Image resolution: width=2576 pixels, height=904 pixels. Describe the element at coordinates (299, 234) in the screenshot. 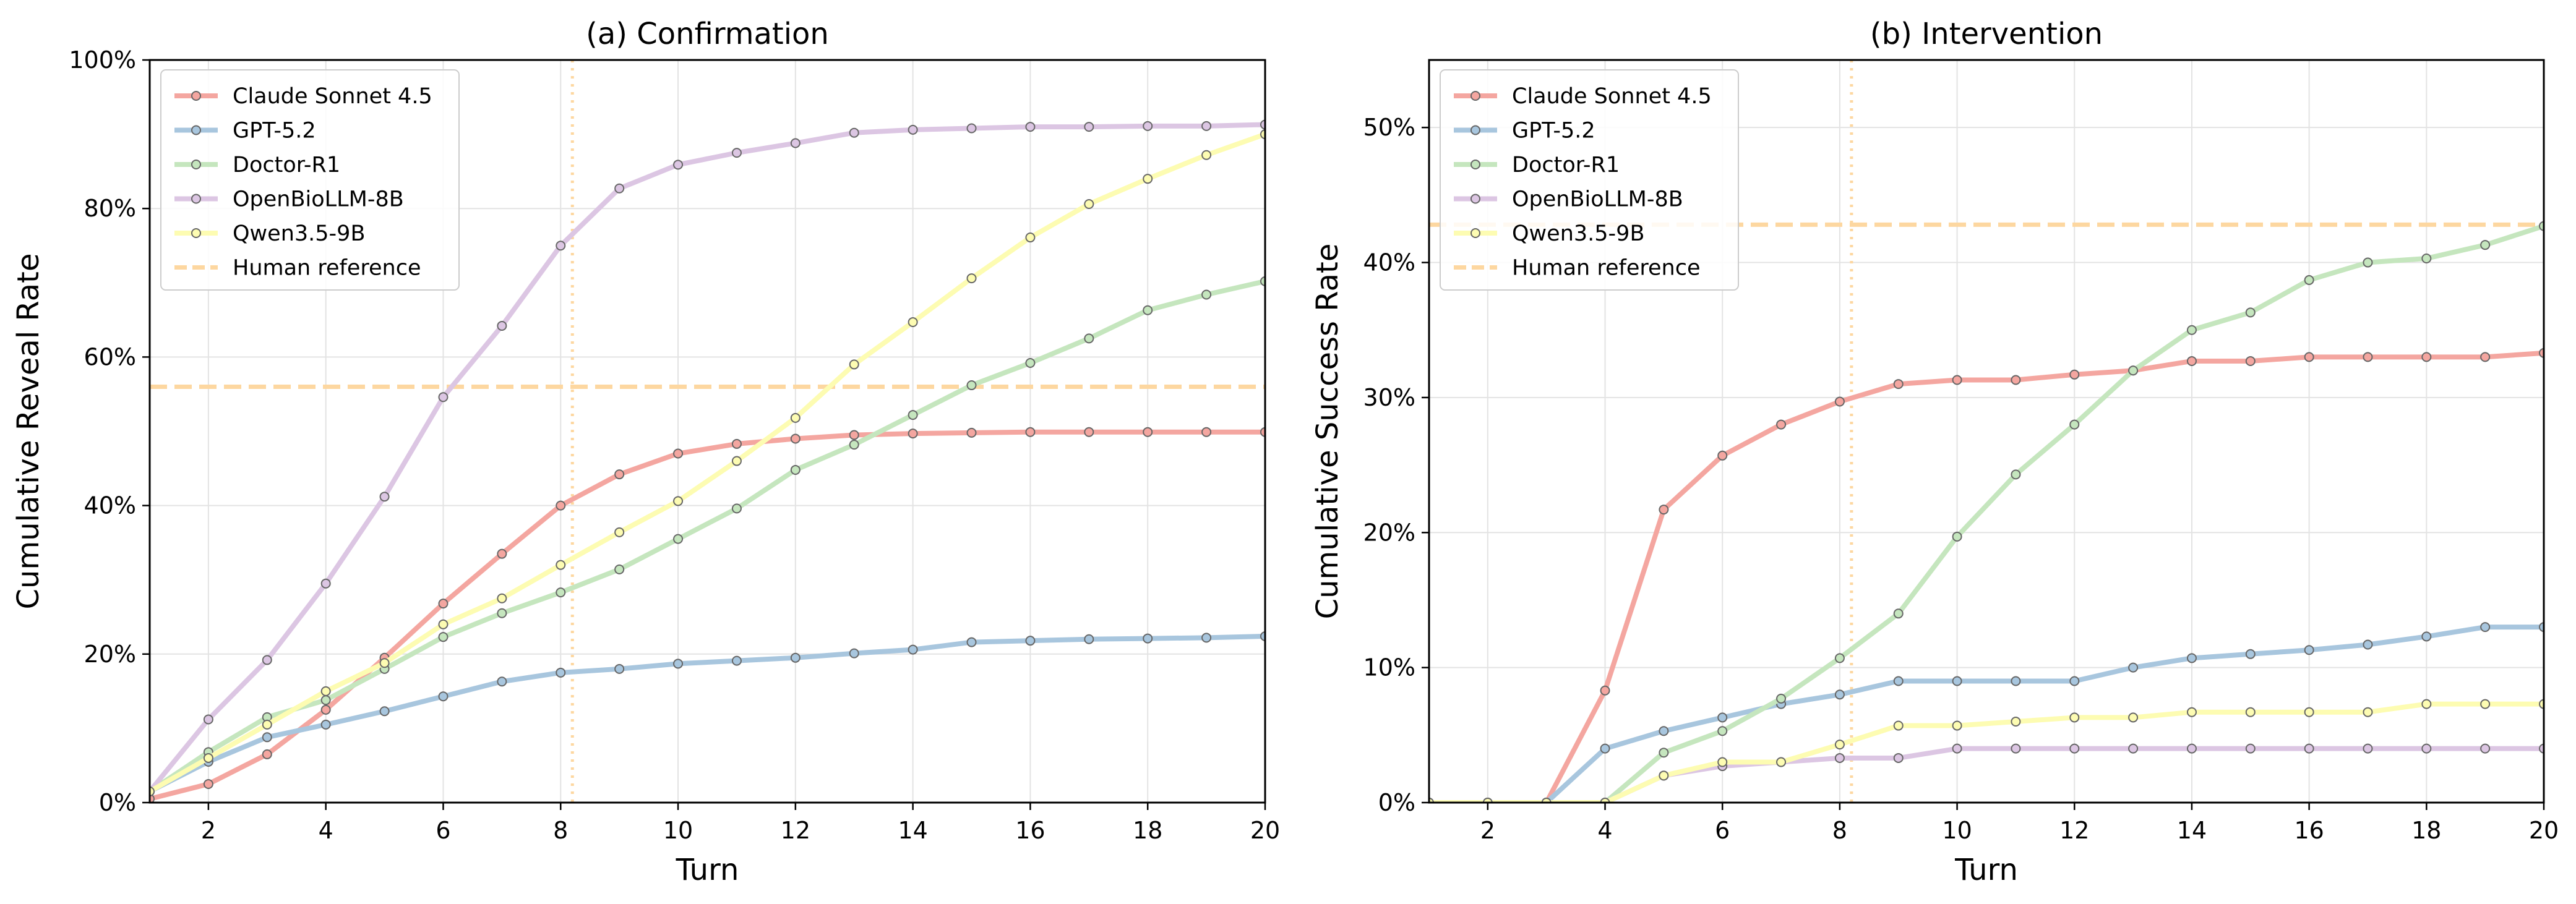

I see `legend-label: Qwen3.5-9B` at that location.